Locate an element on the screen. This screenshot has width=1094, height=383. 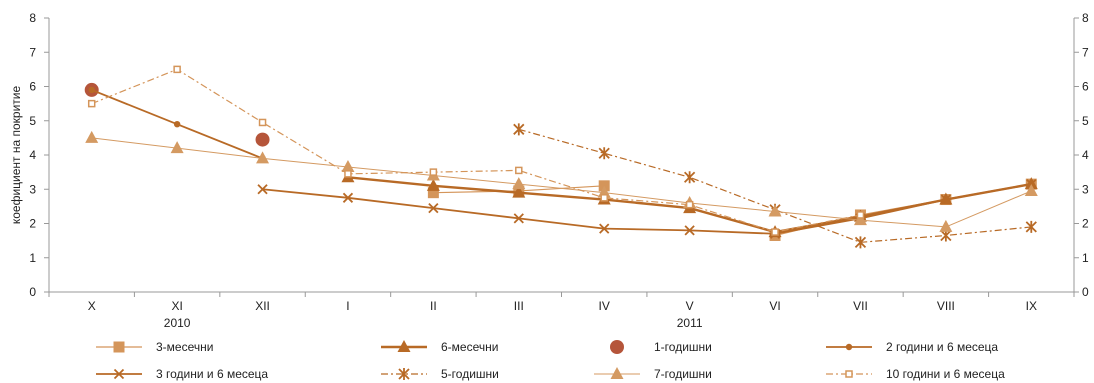
legend-label: 3-месечни is located at coordinates (184, 347).